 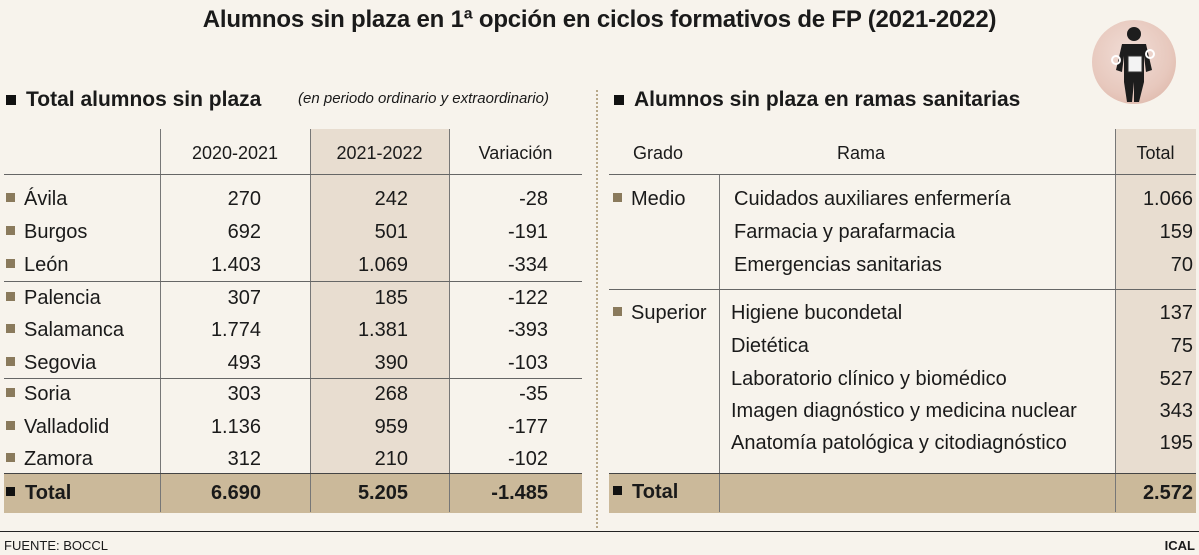 What do you see at coordinates (382, 330) in the screenshot?
I see `value-2021: 1.381` at bounding box center [382, 330].